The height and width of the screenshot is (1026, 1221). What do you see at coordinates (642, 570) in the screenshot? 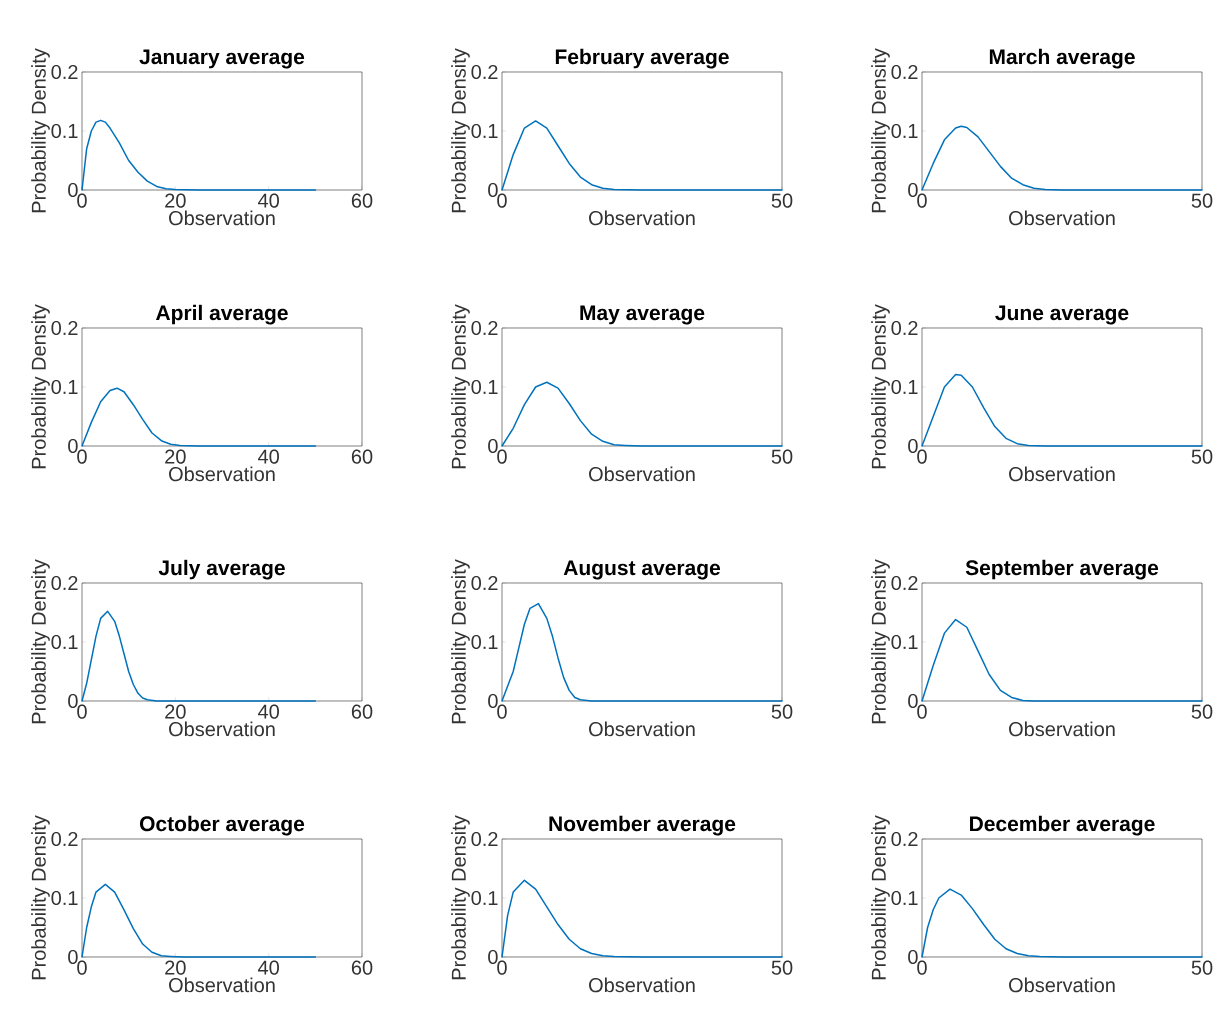
I see `chart-title: August average` at bounding box center [642, 570].